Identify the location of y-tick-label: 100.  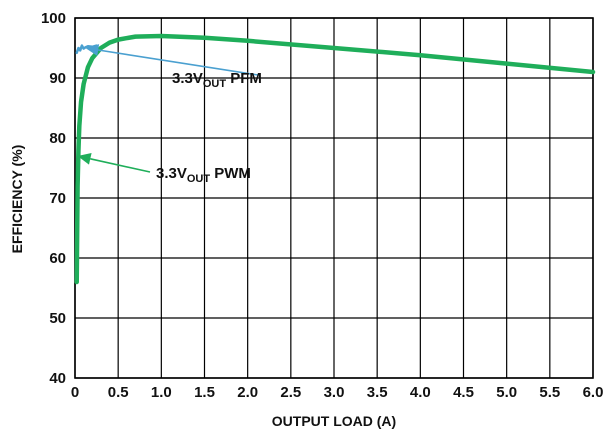
(53, 18).